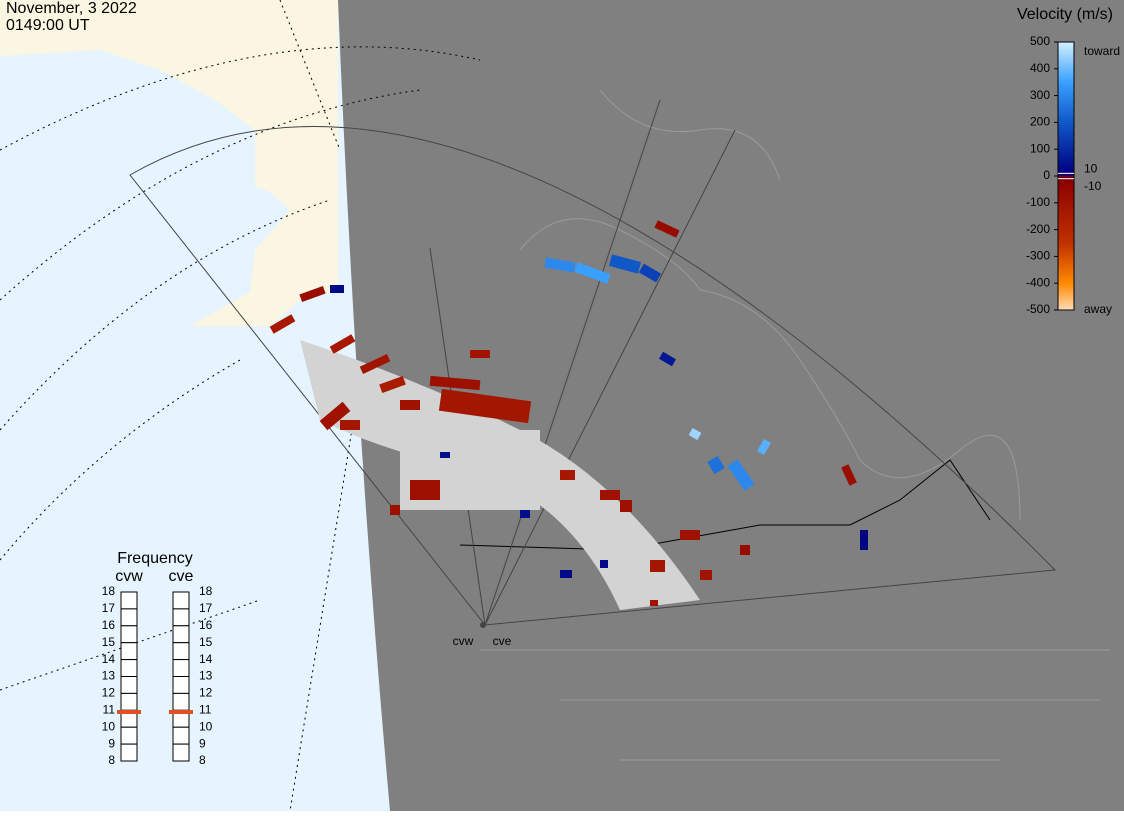 This screenshot has width=1124, height=816. I want to click on site-label: cvw, so click(463, 641).